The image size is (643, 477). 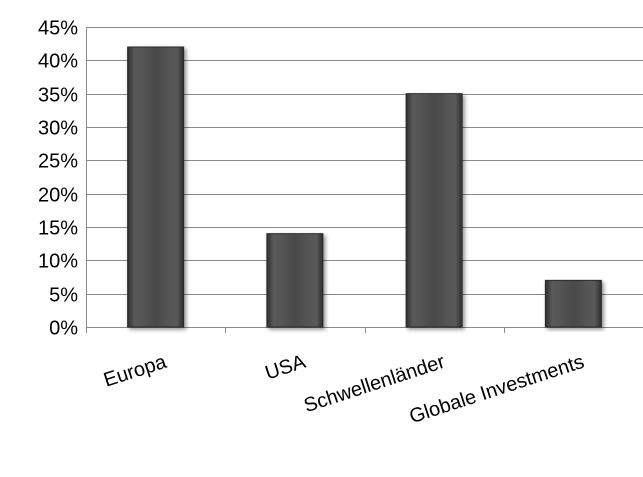 I want to click on y-tick-label: 20%, so click(x=58, y=196).